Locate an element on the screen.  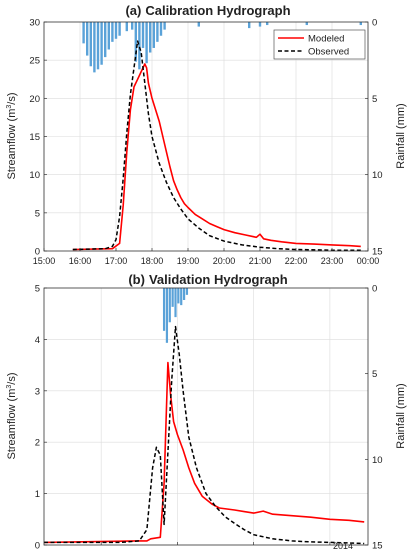
x-tick-label: 22:00 is located at coordinates (296, 261).